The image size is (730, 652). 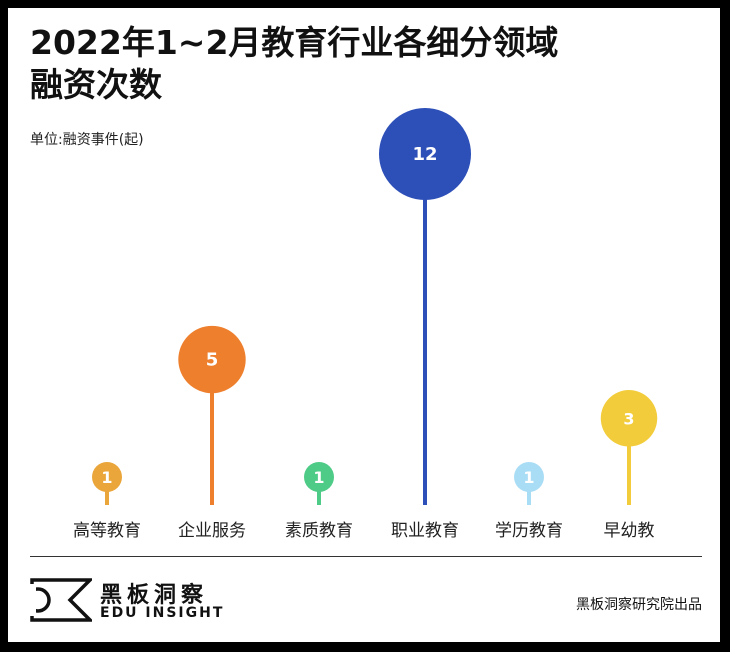 I want to click on category-label: 早幼教, so click(x=629, y=531).